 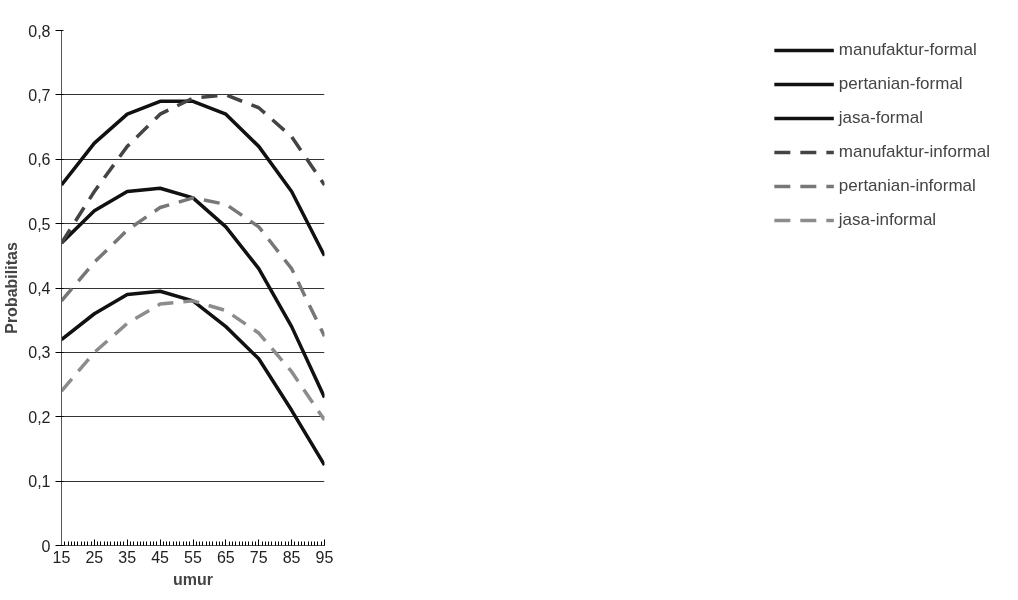 I want to click on y-tick-label: 0,8, so click(x=39, y=31).